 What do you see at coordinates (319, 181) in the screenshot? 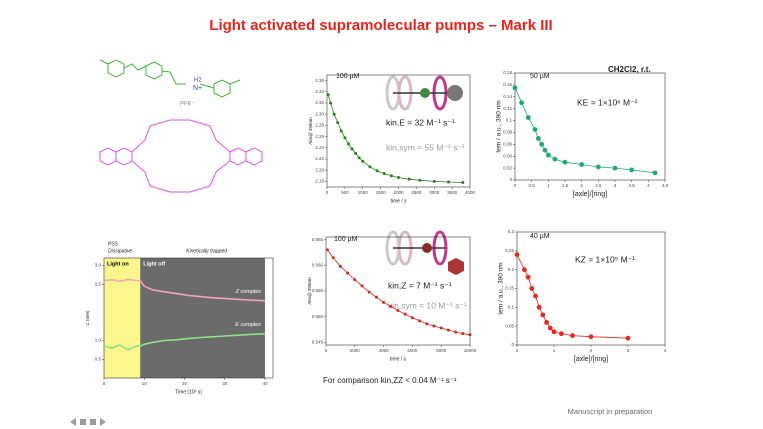
I see `y-tick-label: 2.18` at bounding box center [319, 181].